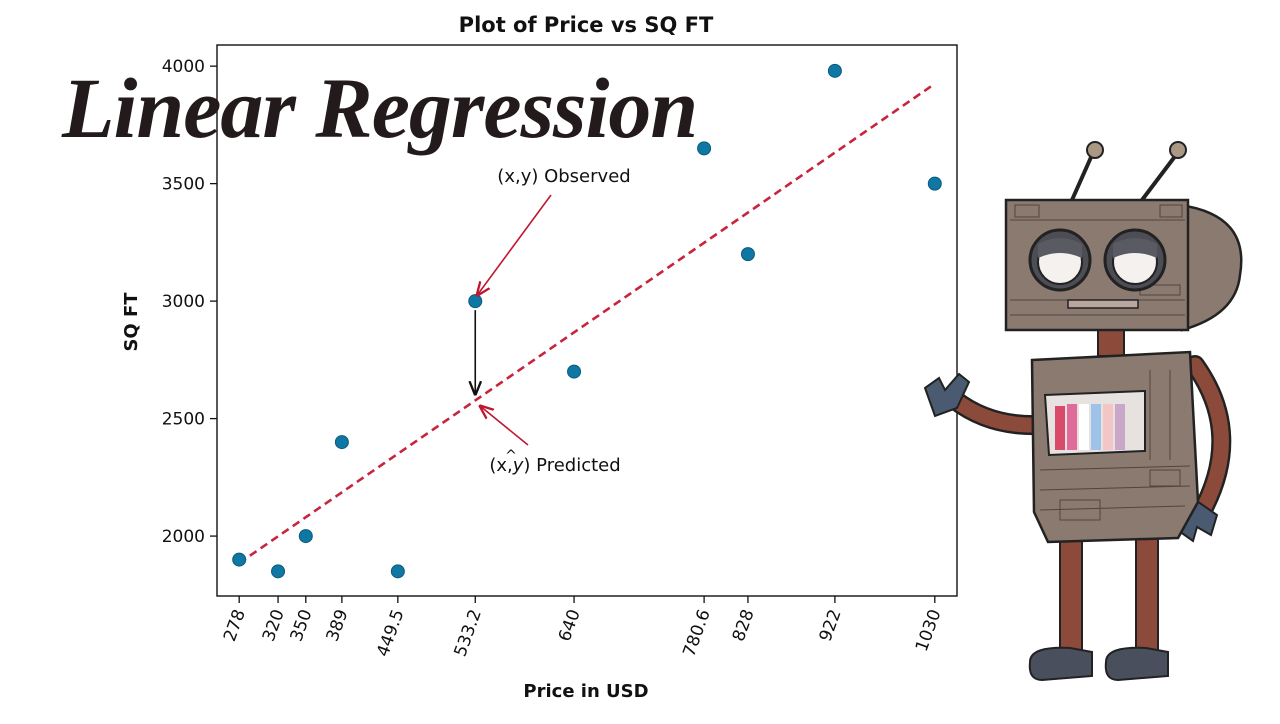 This screenshot has width=1280, height=724. I want to click on predicted-hat: ^, so click(511, 456).